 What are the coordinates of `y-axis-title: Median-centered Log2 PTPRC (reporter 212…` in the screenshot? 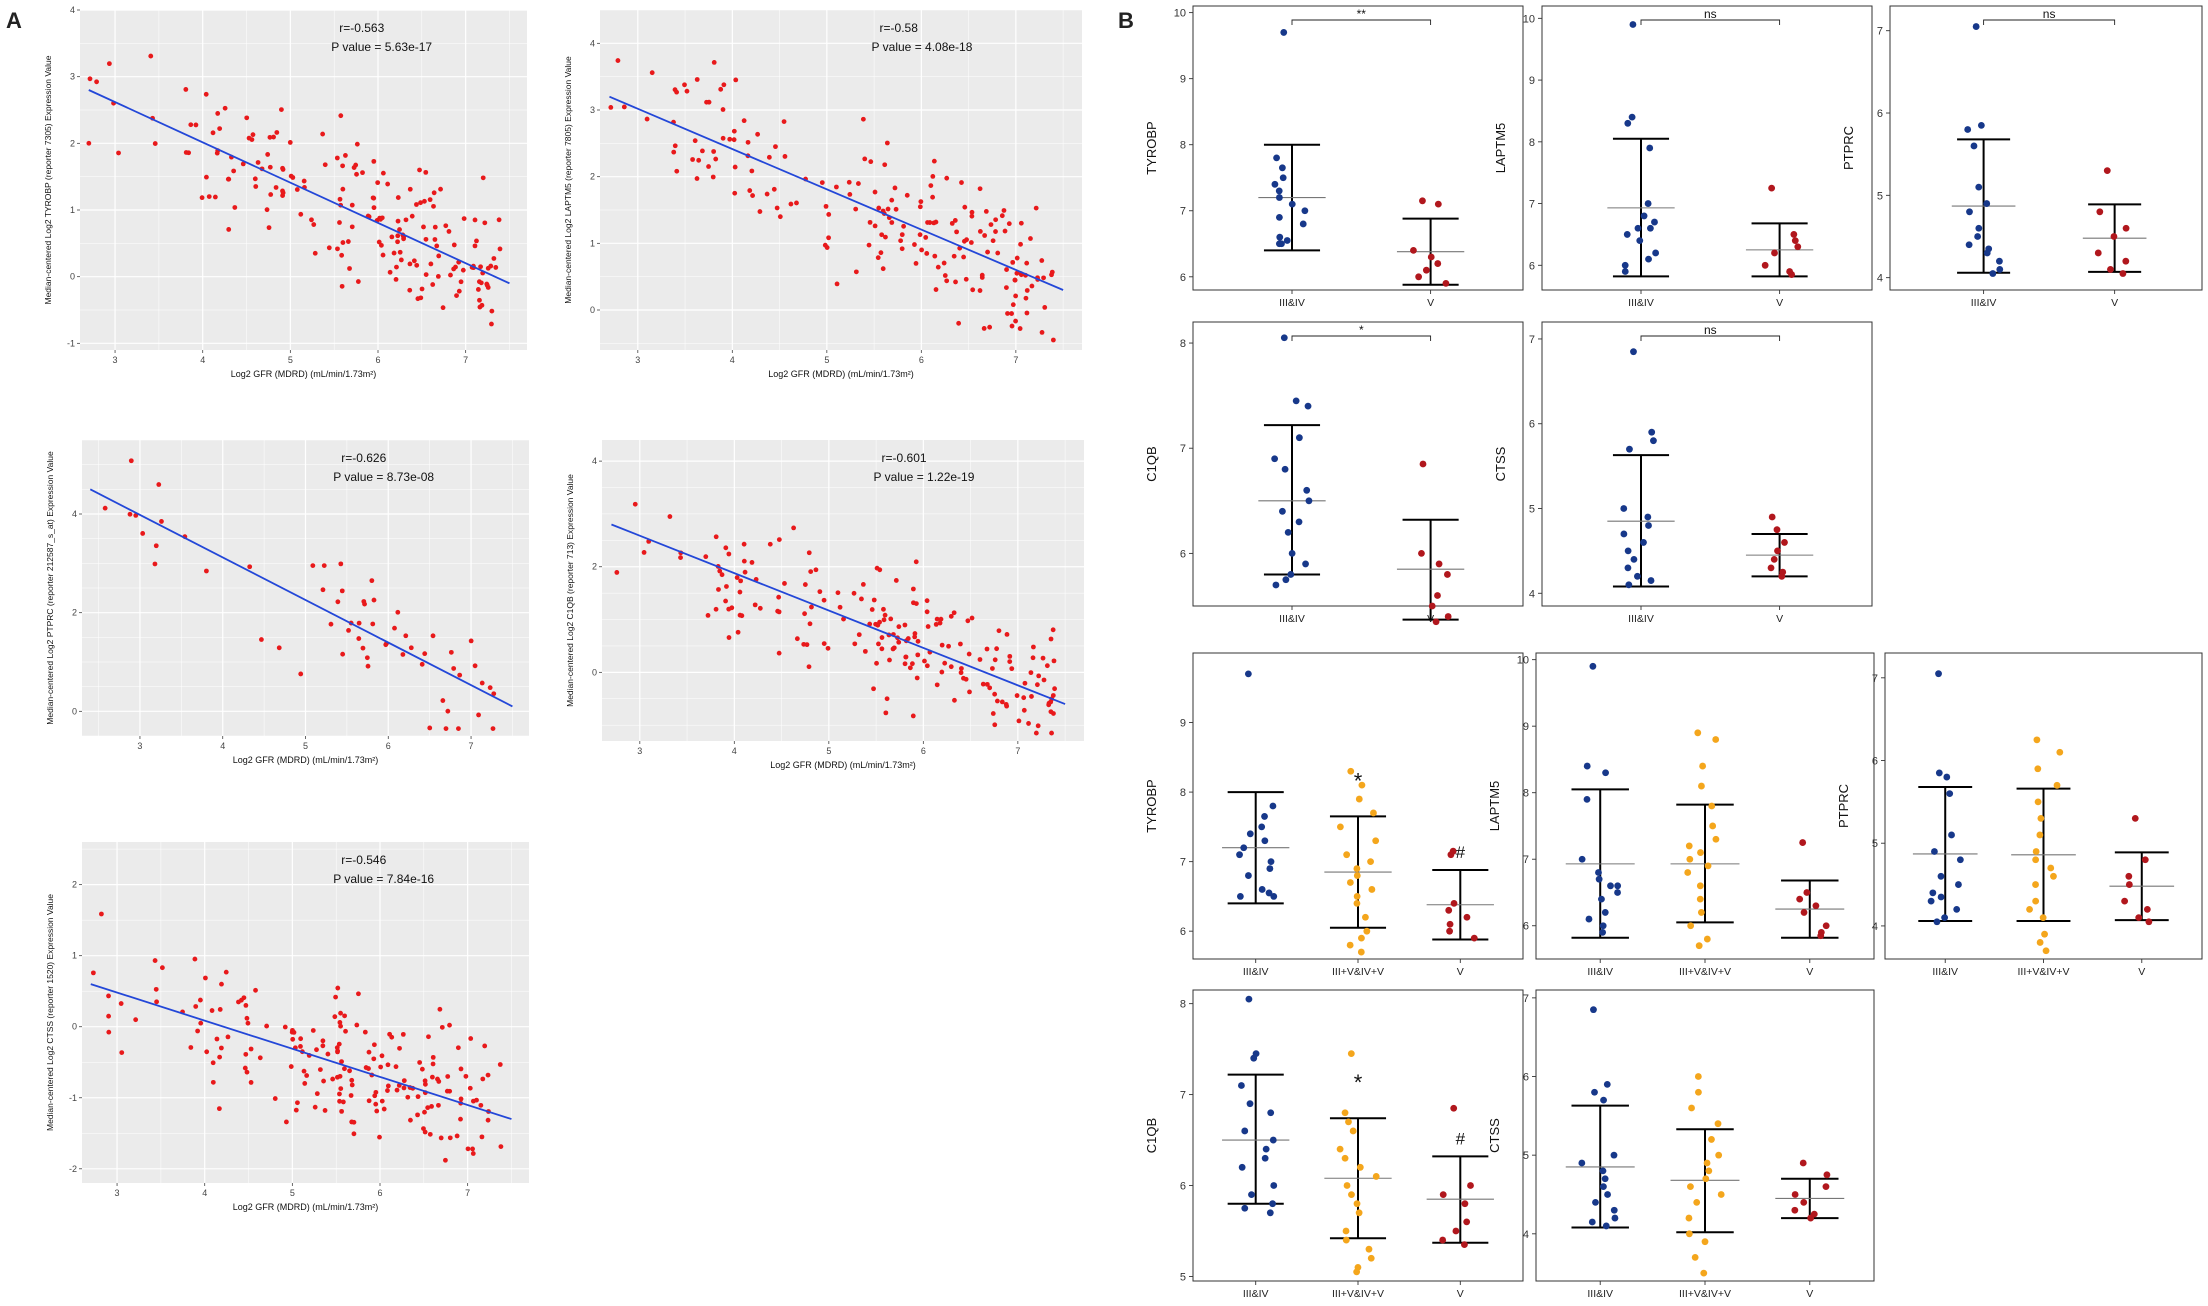 It's located at (50, 588).